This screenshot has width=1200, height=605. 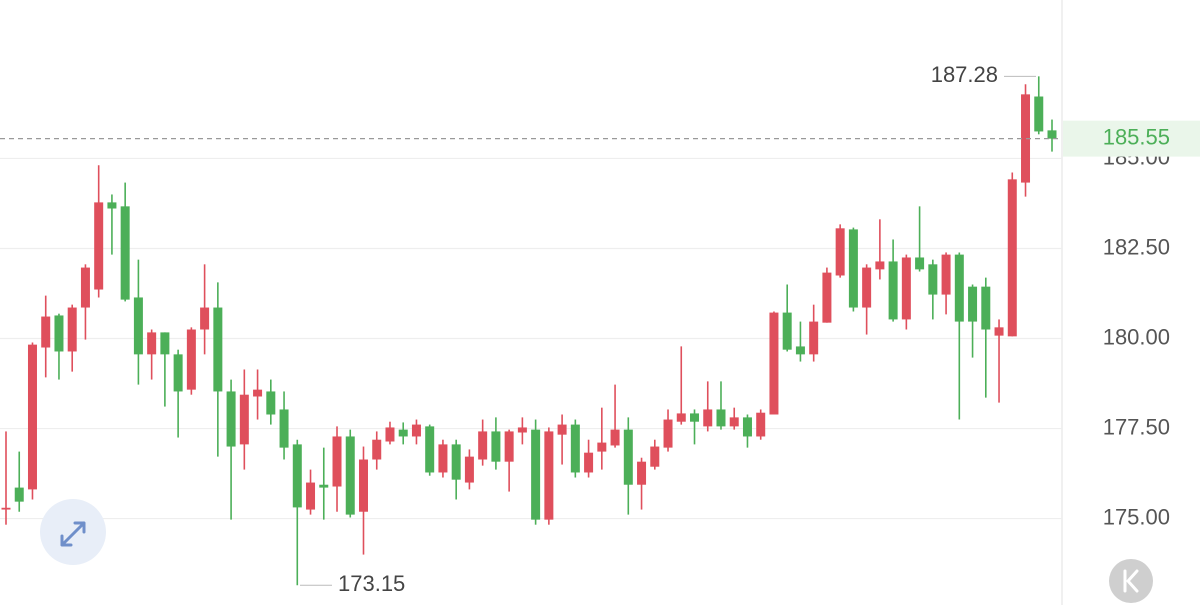 What do you see at coordinates (1136, 136) in the screenshot?
I see `last-price-label: 185.55` at bounding box center [1136, 136].